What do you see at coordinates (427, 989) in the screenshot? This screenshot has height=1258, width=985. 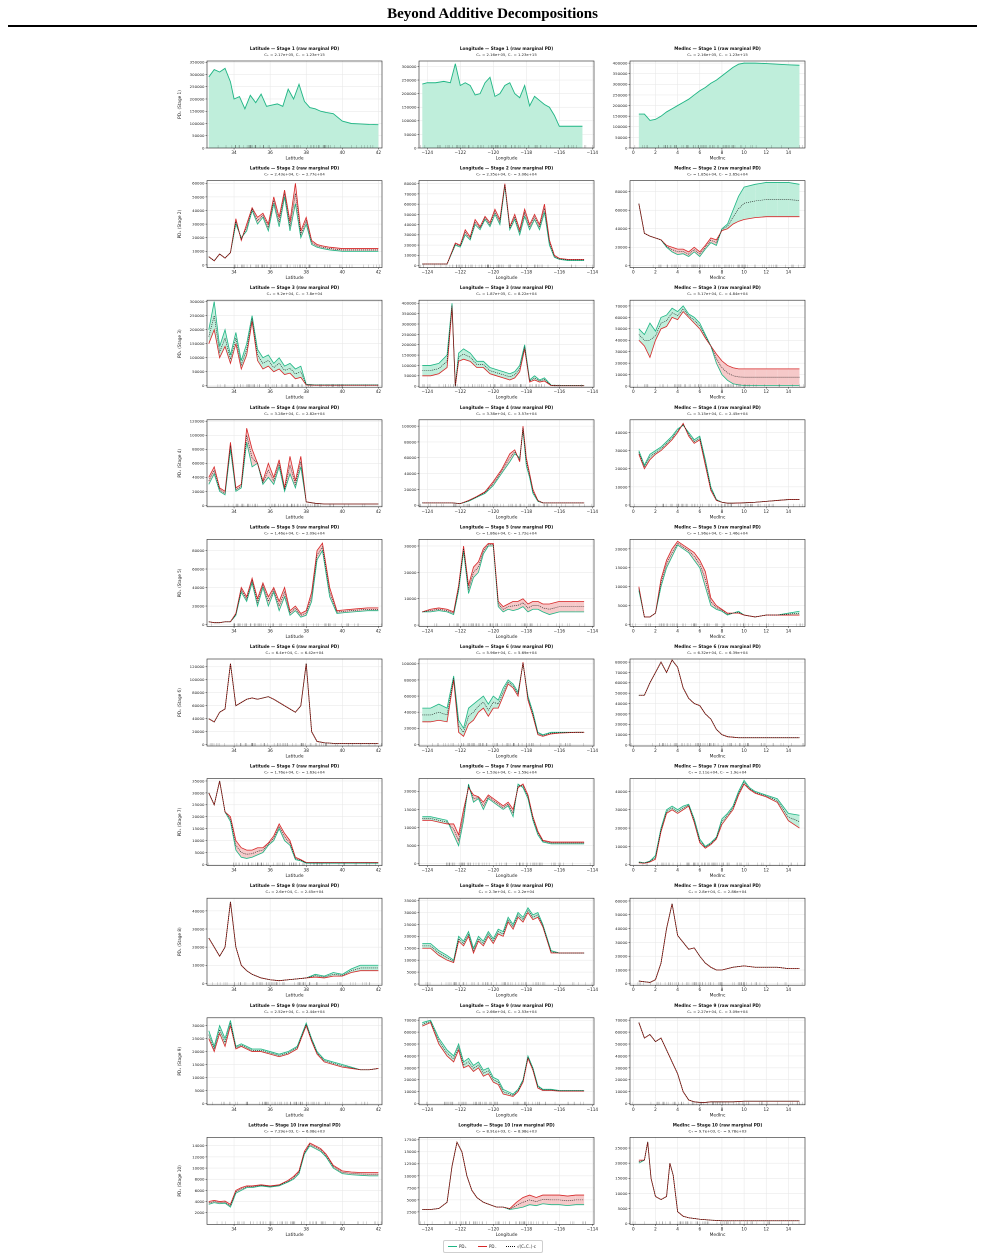 I see `x-tick-label: −124` at bounding box center [427, 989].